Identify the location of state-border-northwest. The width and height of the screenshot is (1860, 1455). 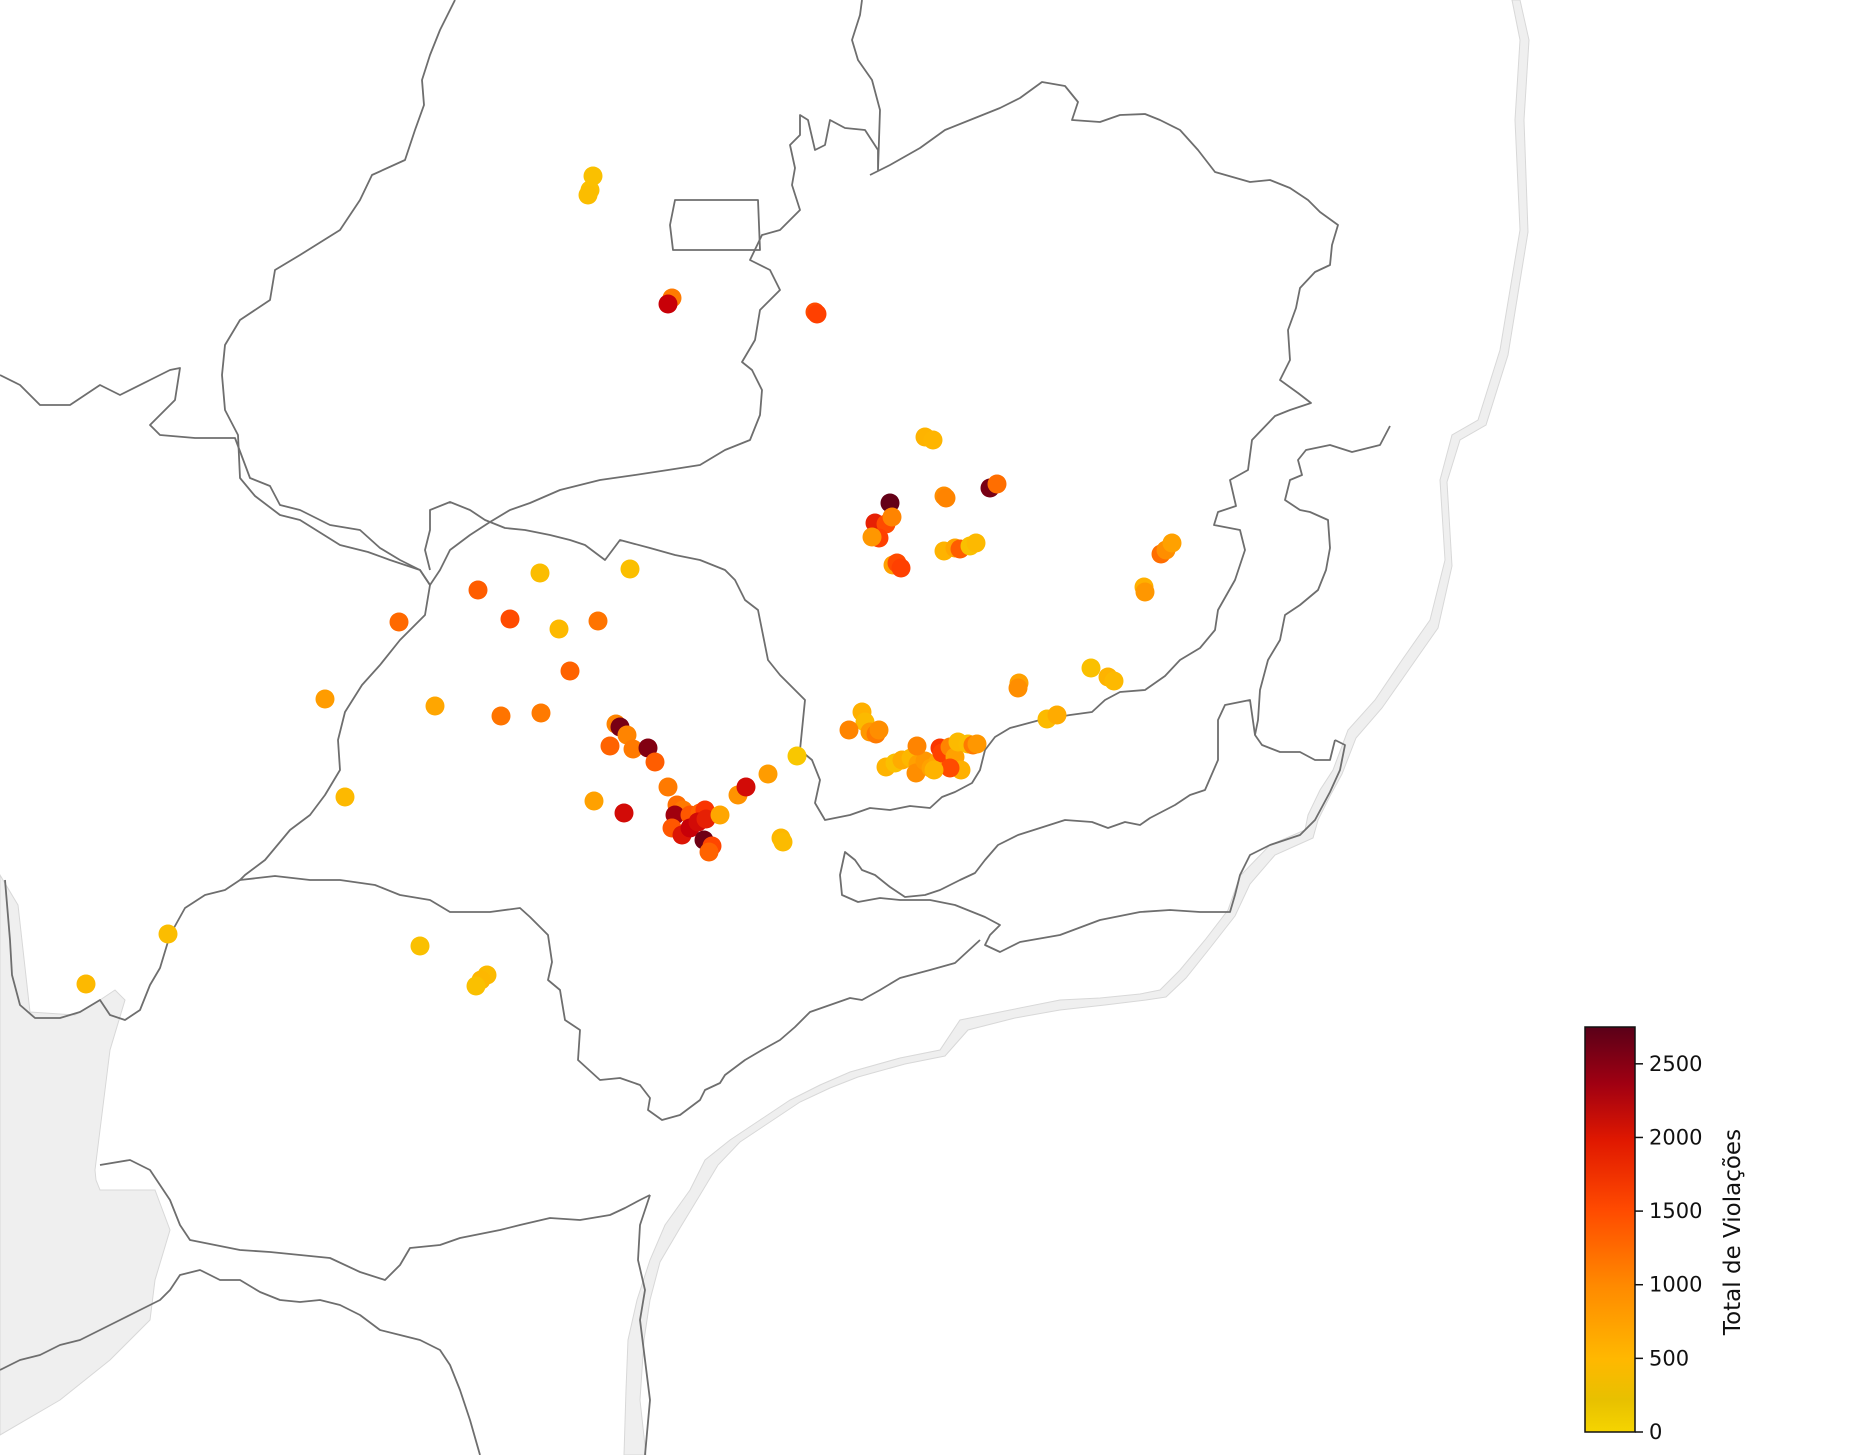
(215, 476).